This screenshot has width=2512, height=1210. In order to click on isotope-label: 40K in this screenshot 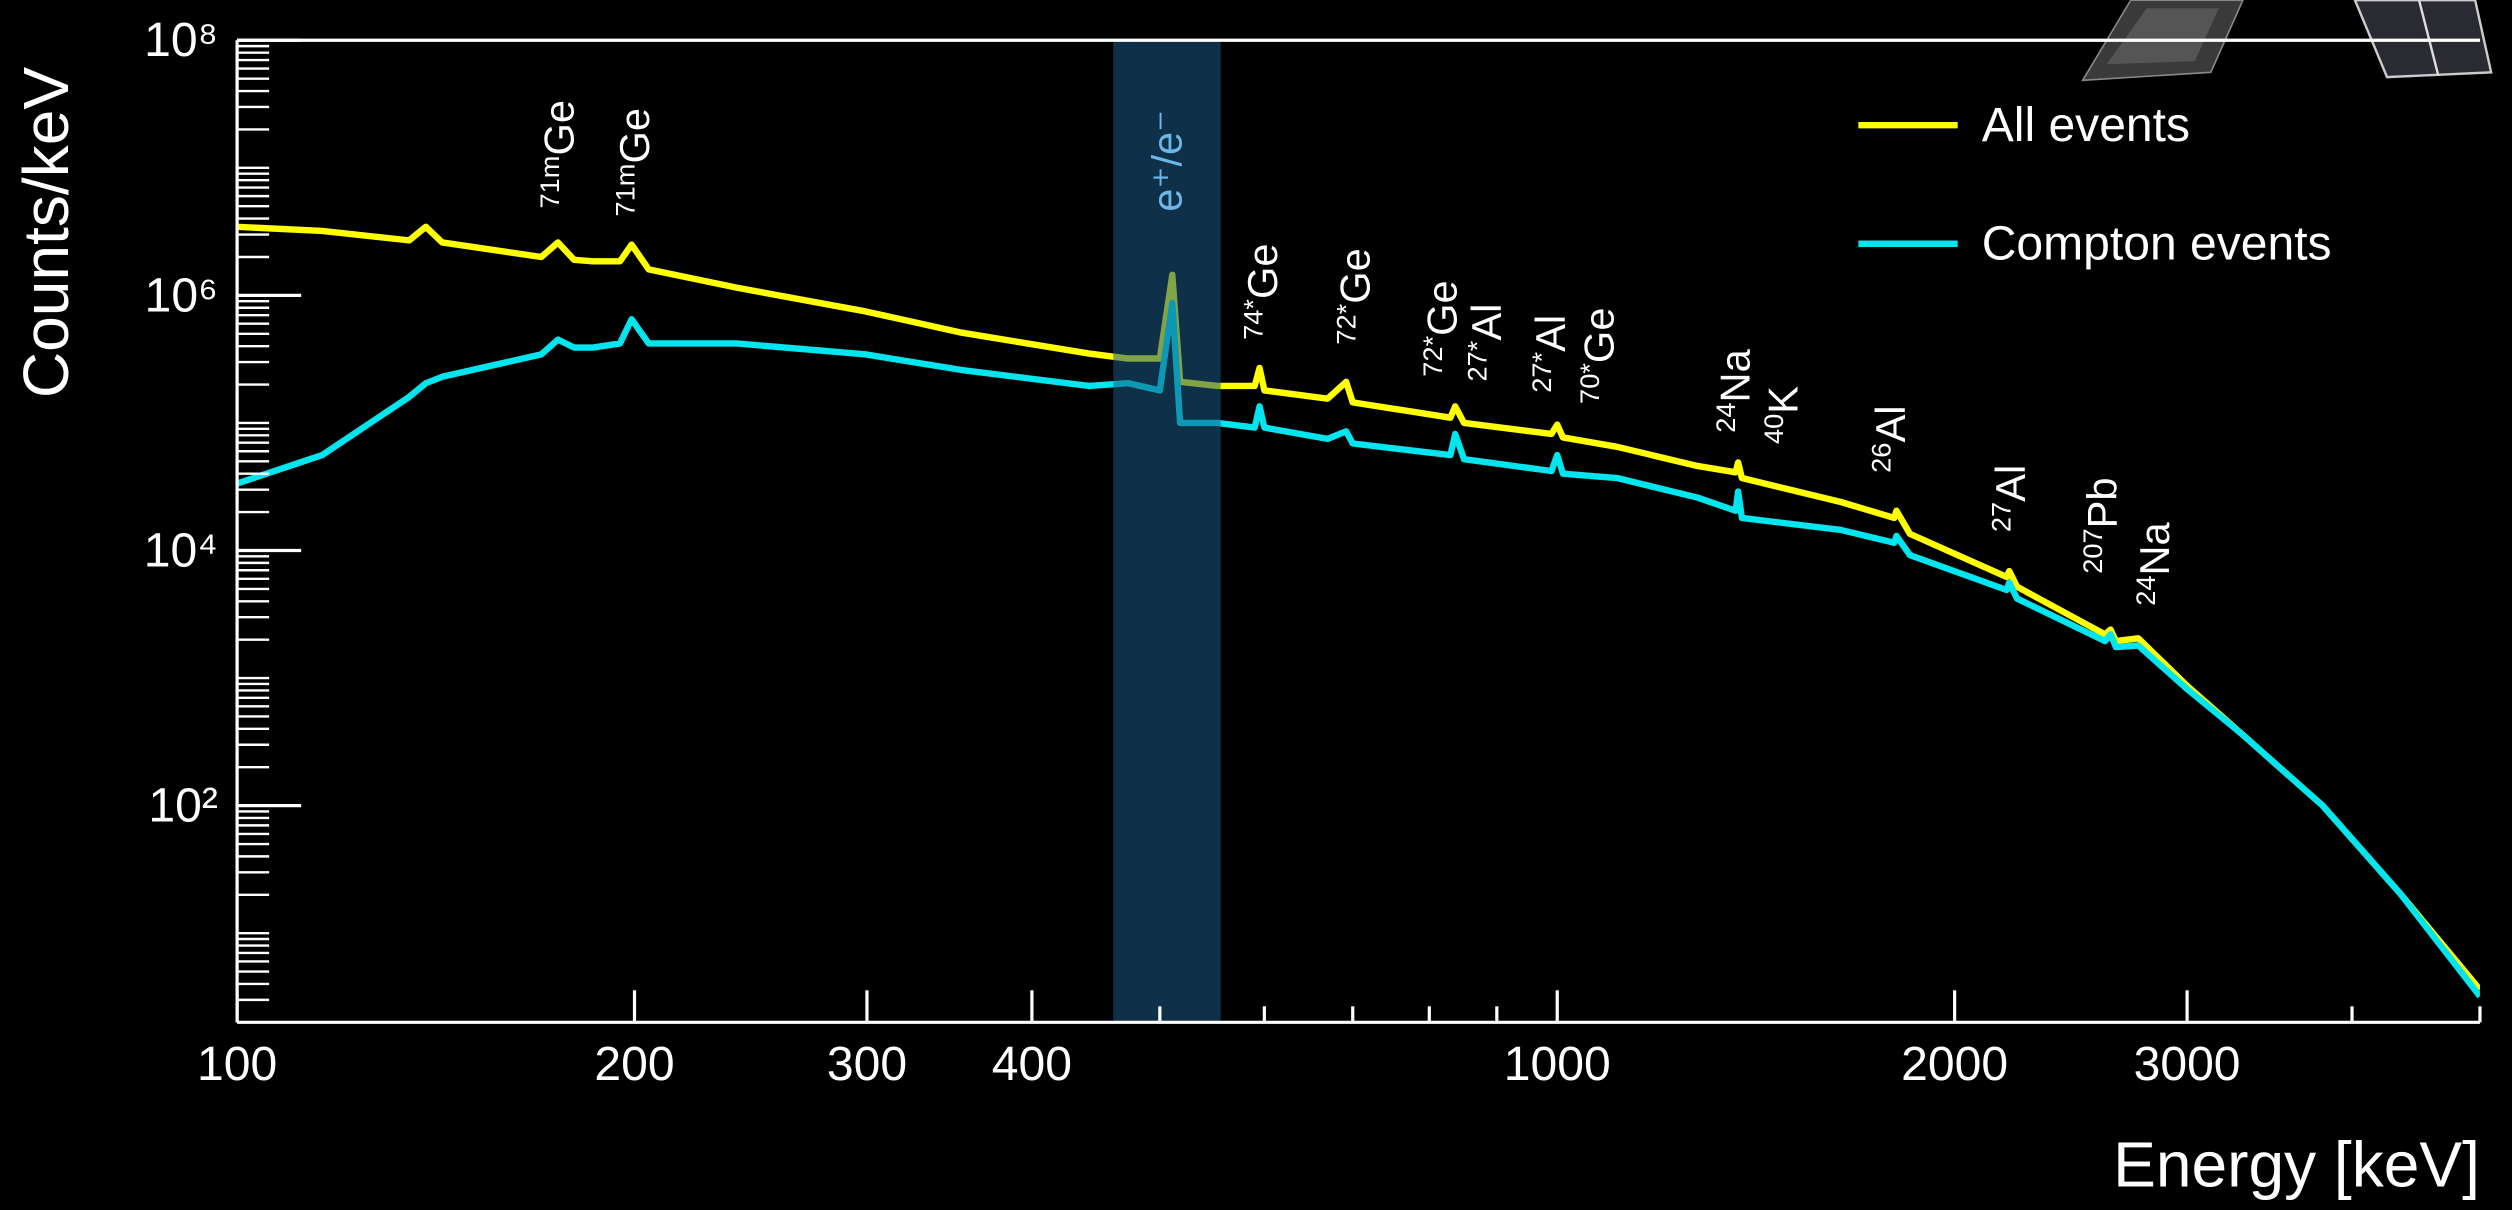, I will do `click(1782, 415)`.